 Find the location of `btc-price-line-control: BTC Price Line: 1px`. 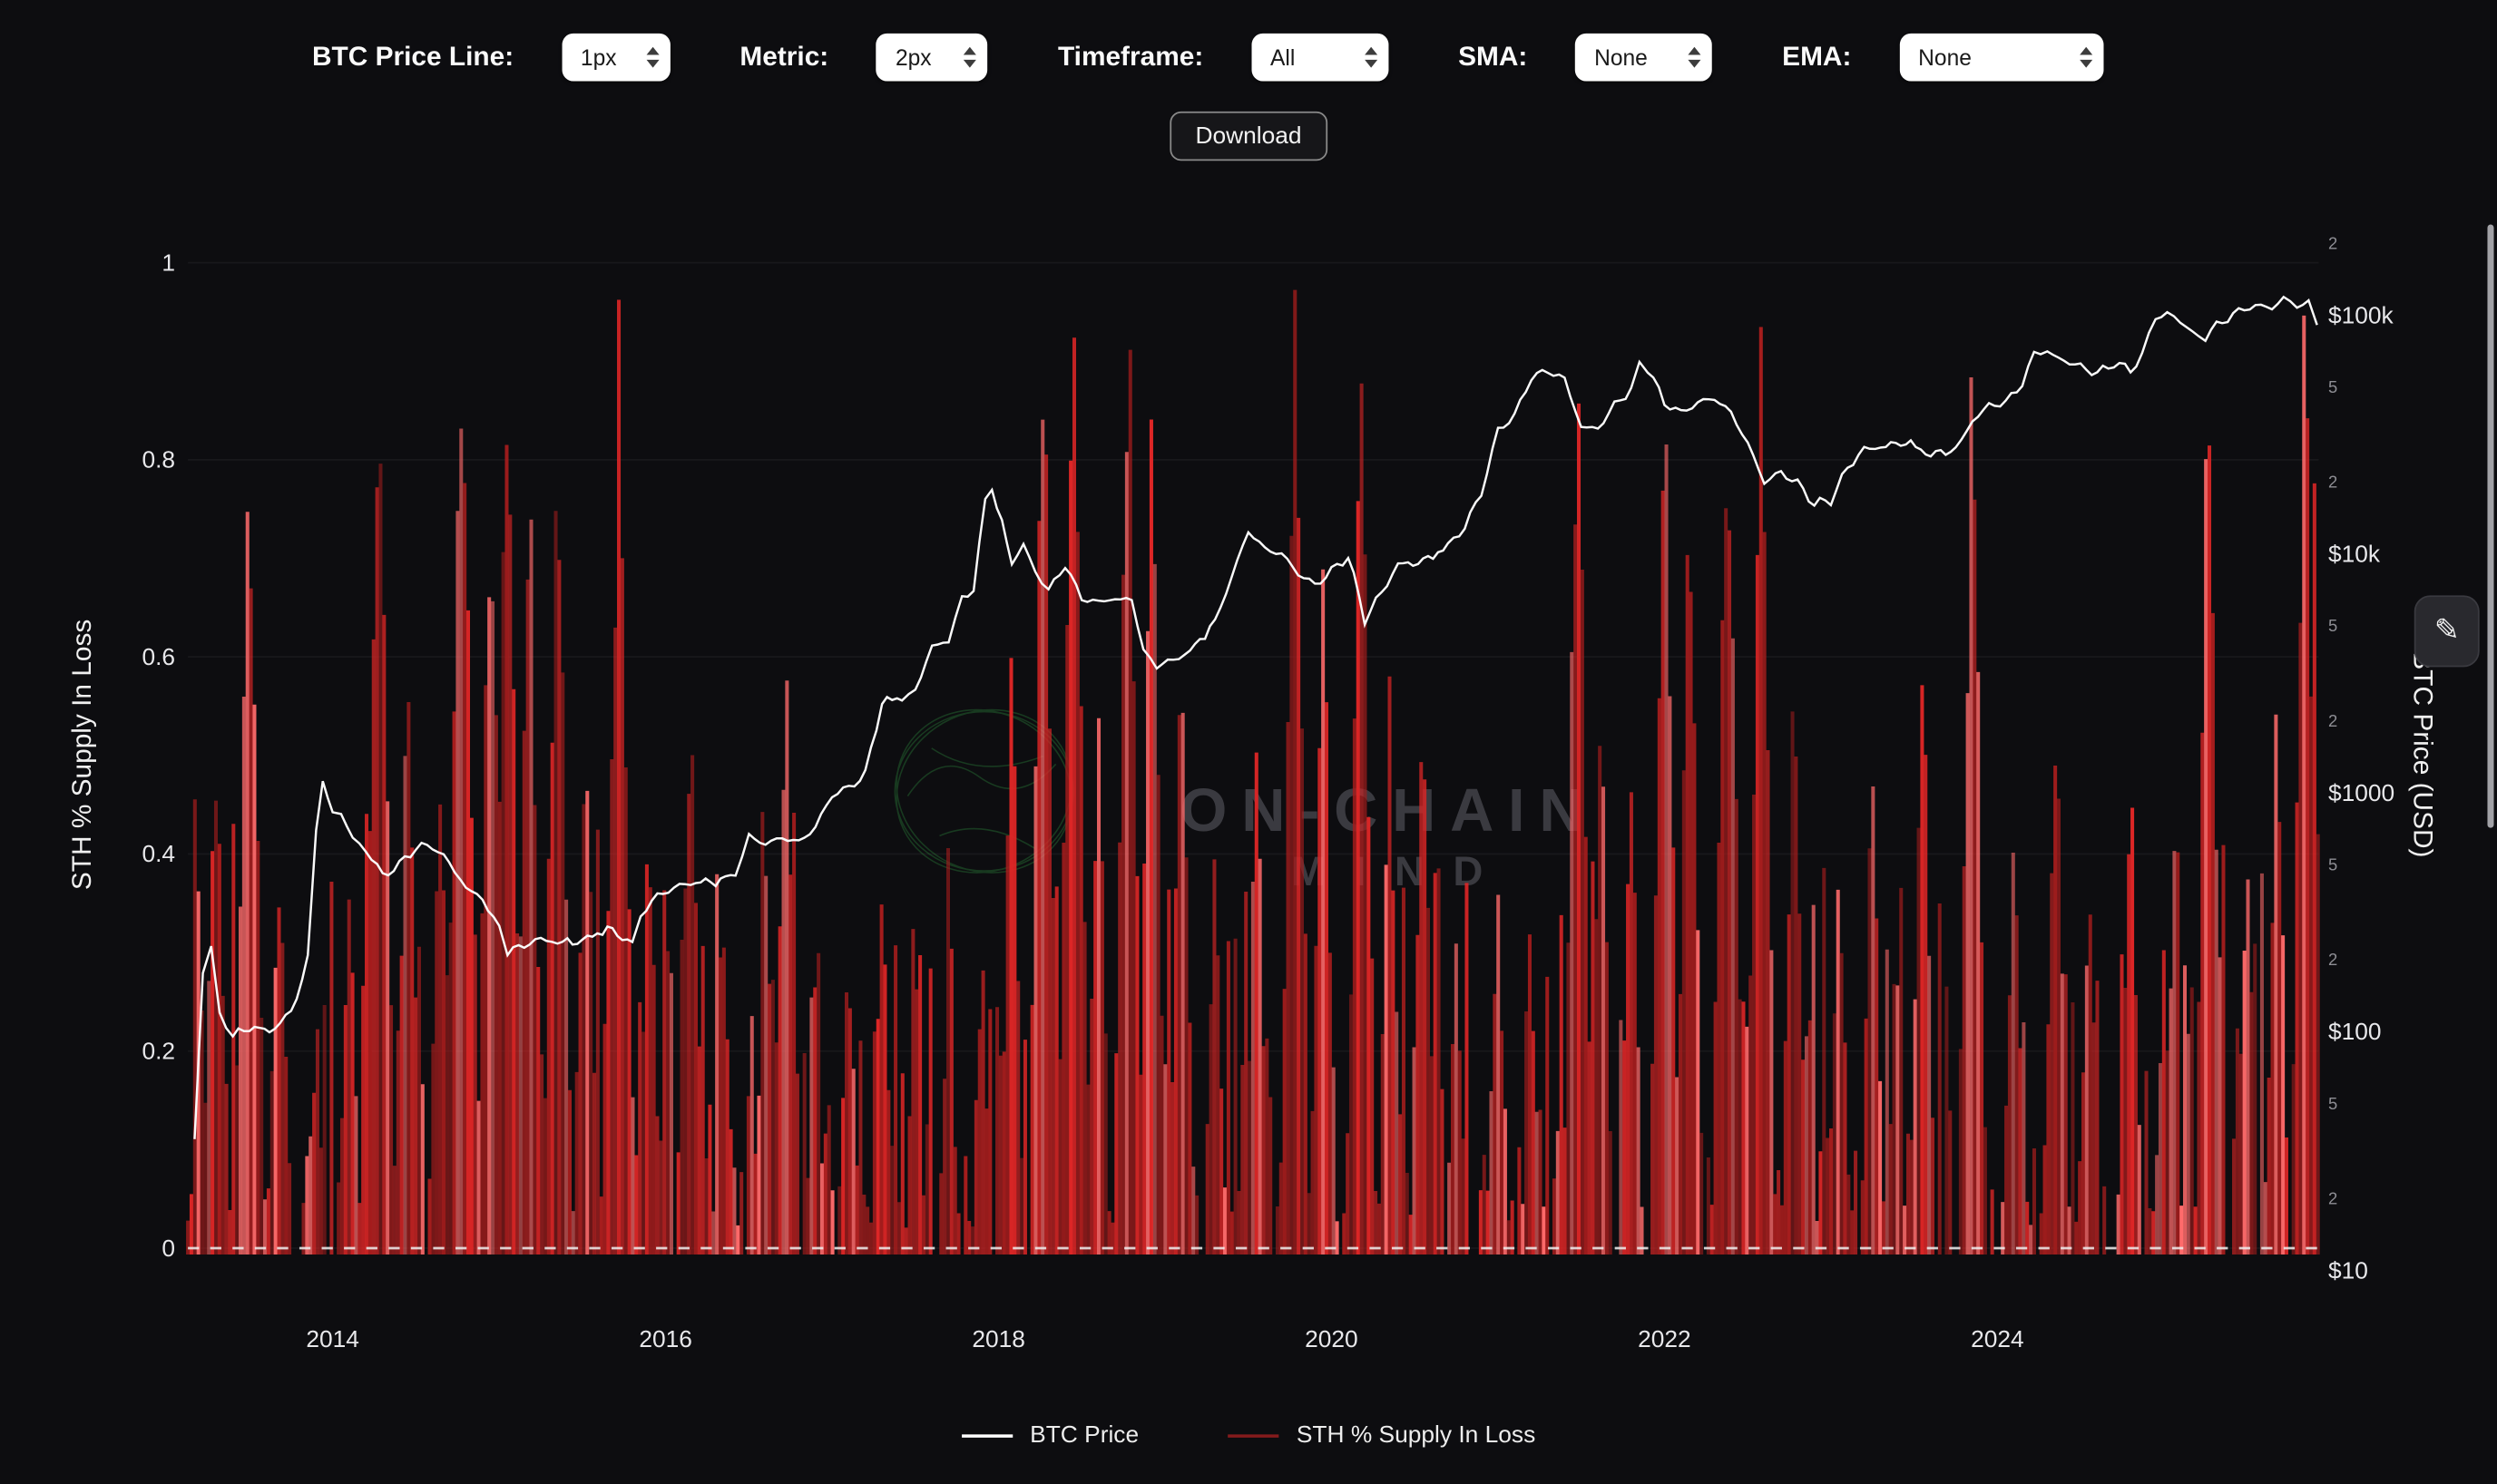

btc-price-line-control: BTC Price Line: 1px is located at coordinates (491, 57).